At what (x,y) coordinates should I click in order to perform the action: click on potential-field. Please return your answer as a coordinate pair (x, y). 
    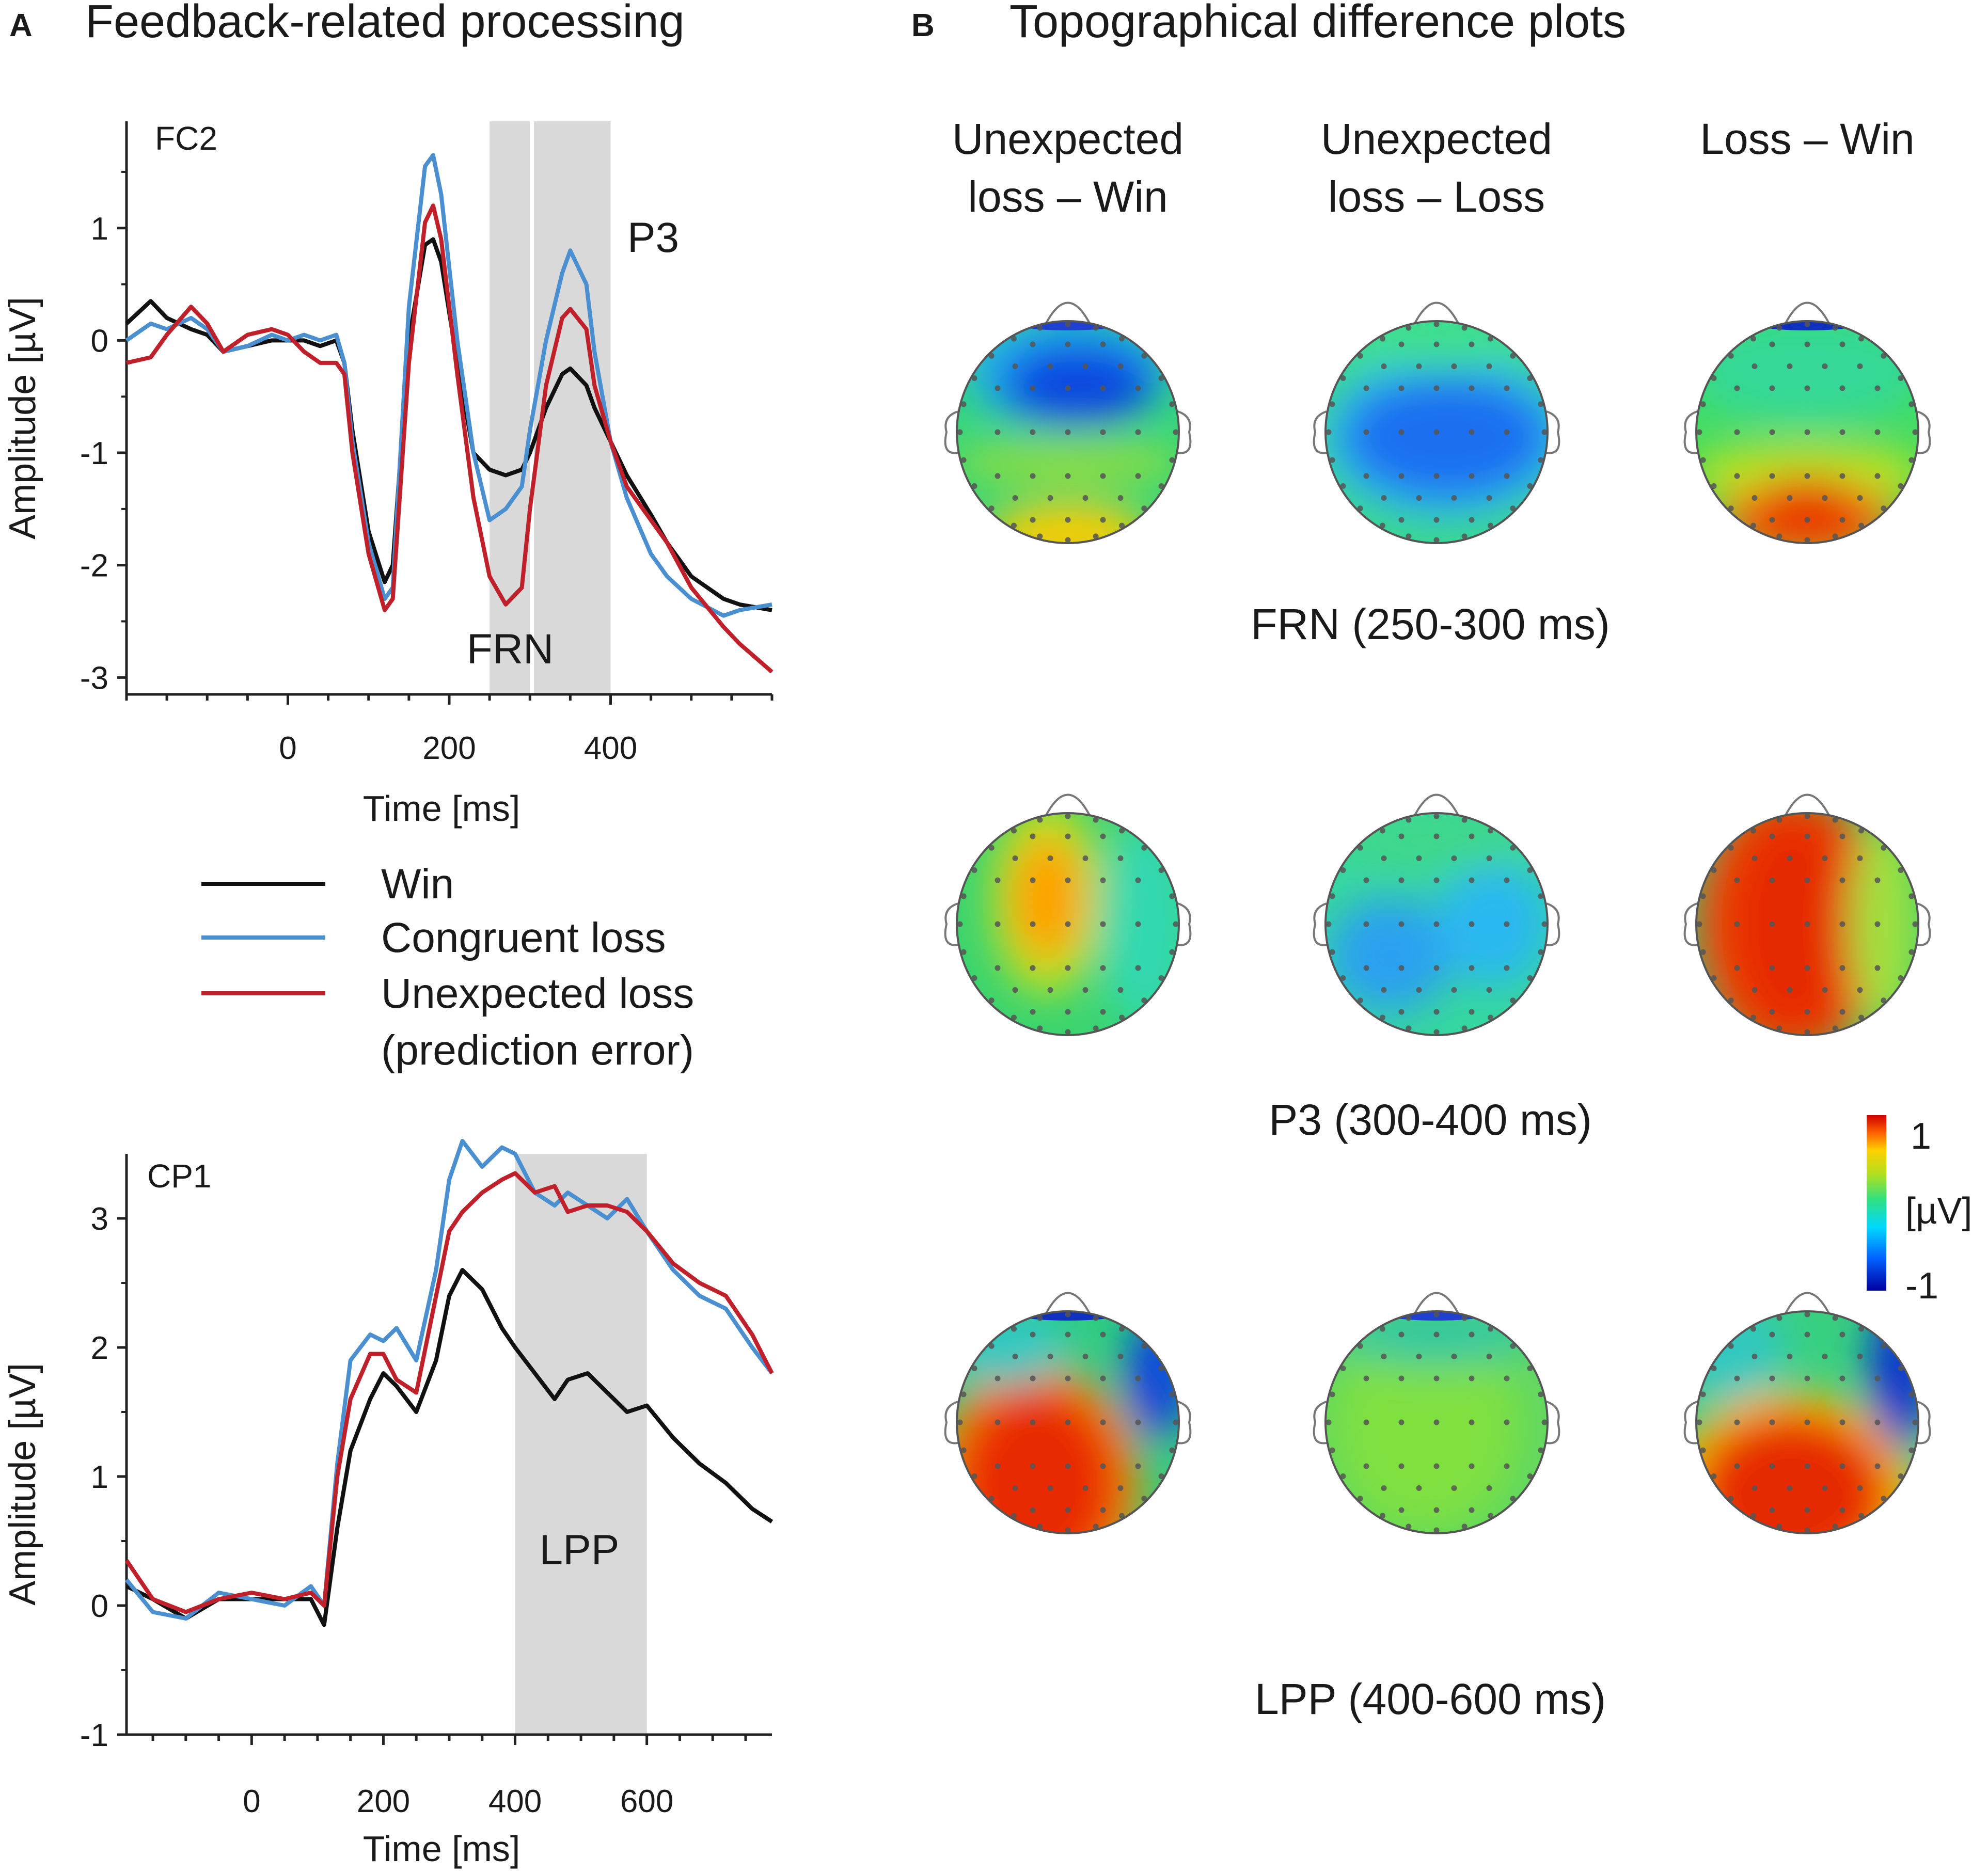
    Looking at the image, I should click on (1437, 420).